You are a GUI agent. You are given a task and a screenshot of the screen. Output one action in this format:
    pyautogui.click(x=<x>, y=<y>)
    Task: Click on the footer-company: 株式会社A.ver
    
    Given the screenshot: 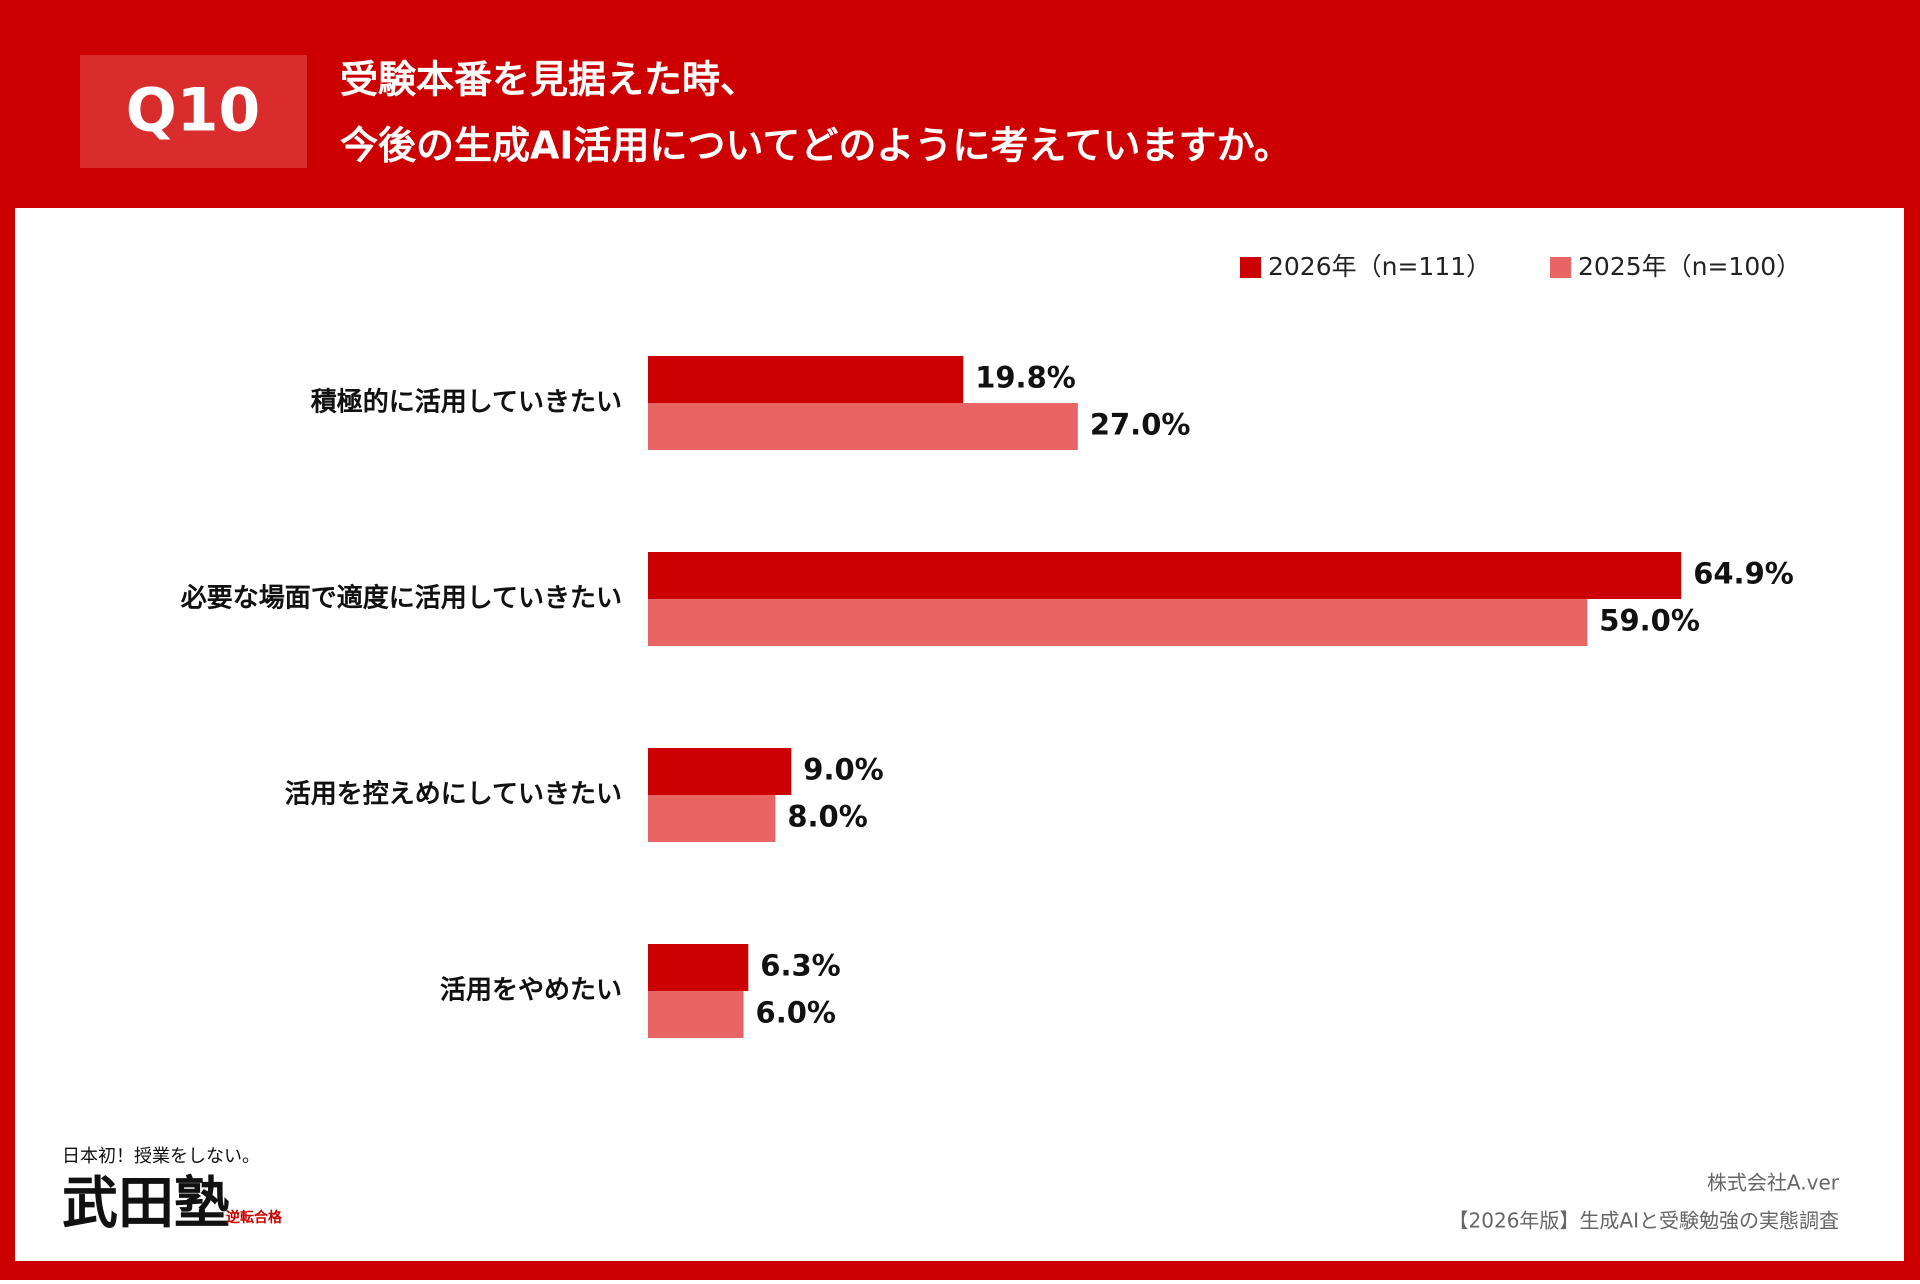 What is the action you would take?
    pyautogui.click(x=1773, y=1183)
    